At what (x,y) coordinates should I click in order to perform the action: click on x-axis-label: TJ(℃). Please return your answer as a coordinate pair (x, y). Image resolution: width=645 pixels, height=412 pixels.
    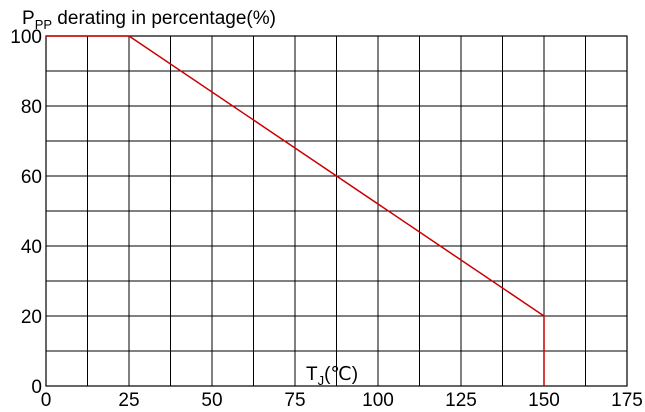
    Looking at the image, I should click on (332, 376).